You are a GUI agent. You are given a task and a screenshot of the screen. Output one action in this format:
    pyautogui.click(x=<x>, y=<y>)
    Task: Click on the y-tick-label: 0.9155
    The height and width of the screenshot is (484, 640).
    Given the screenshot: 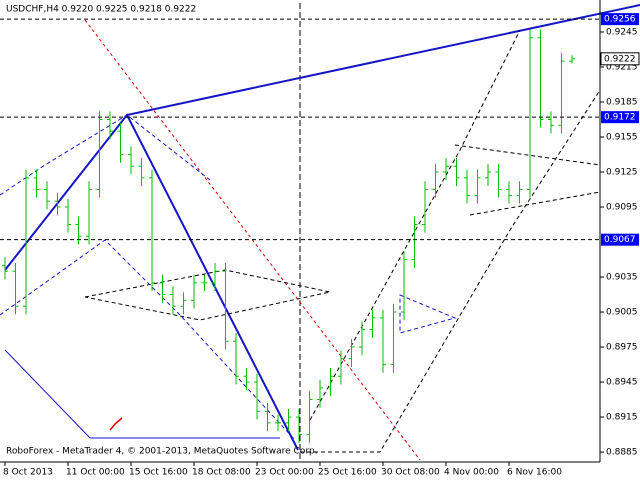 What is the action you would take?
    pyautogui.click(x=622, y=137)
    